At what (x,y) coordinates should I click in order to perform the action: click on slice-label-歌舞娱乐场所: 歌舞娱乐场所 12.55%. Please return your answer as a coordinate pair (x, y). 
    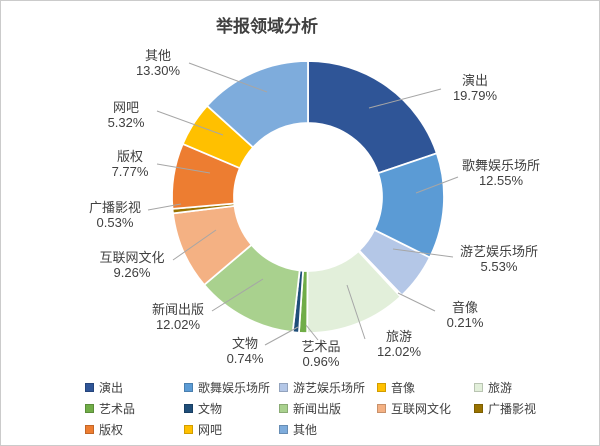
    Looking at the image, I should click on (501, 173).